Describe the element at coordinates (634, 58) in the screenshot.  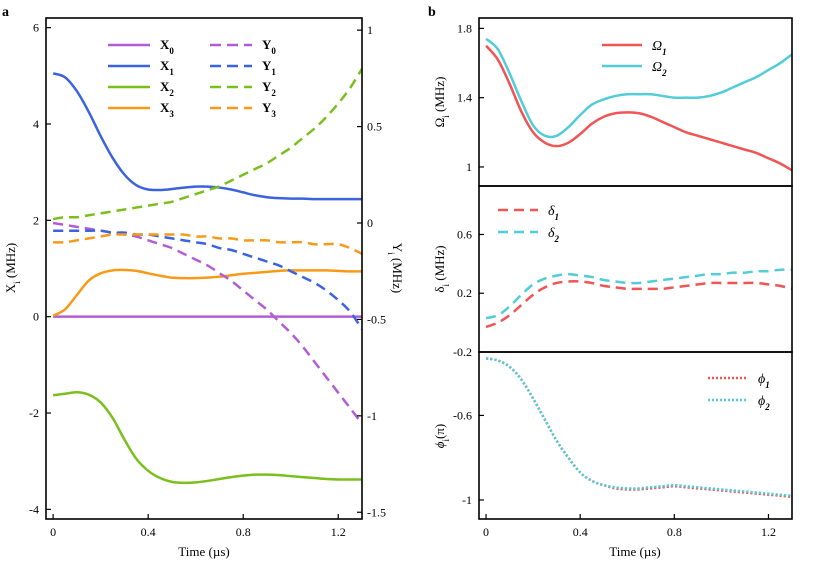
I see `panel-b-top-legend: Ω1 Ω2` at that location.